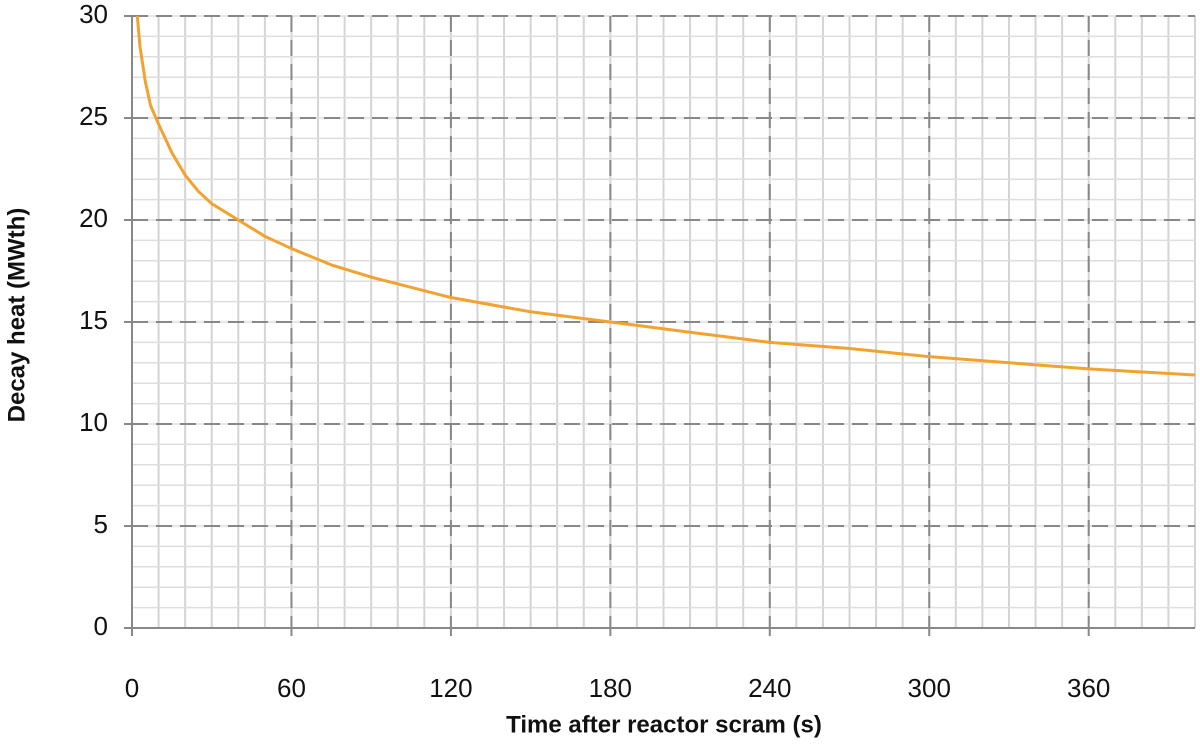 The height and width of the screenshot is (748, 1200). I want to click on y-tick-label: 20, so click(93, 218).